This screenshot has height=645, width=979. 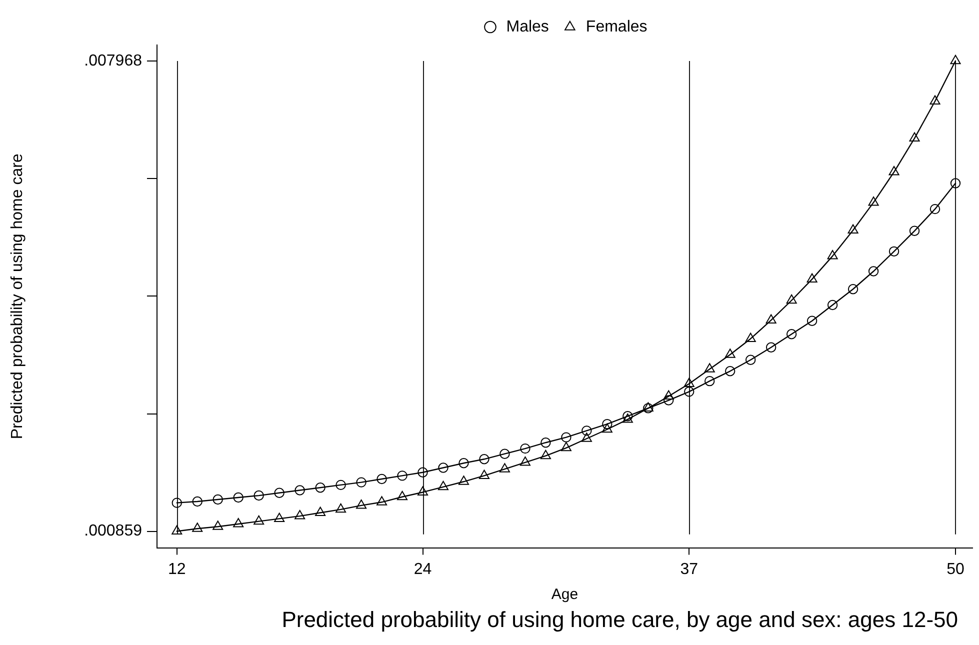 What do you see at coordinates (564, 595) in the screenshot?
I see `x-axis-title: Age` at bounding box center [564, 595].